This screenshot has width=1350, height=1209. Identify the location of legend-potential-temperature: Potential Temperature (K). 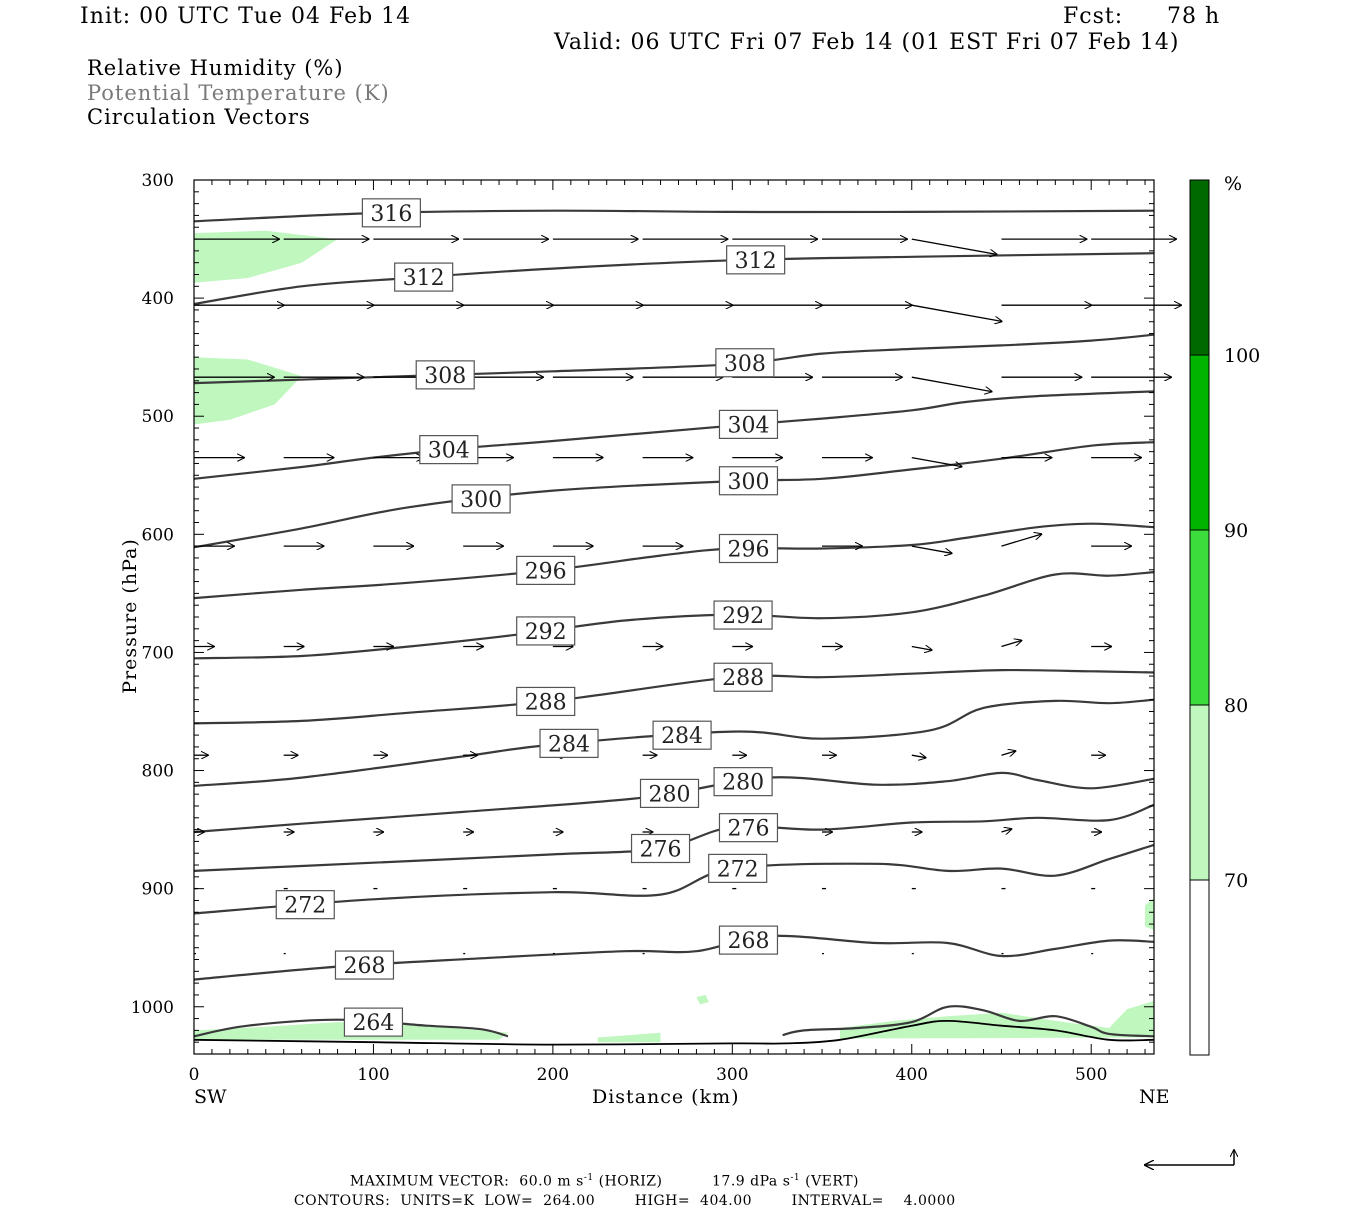
(238, 93).